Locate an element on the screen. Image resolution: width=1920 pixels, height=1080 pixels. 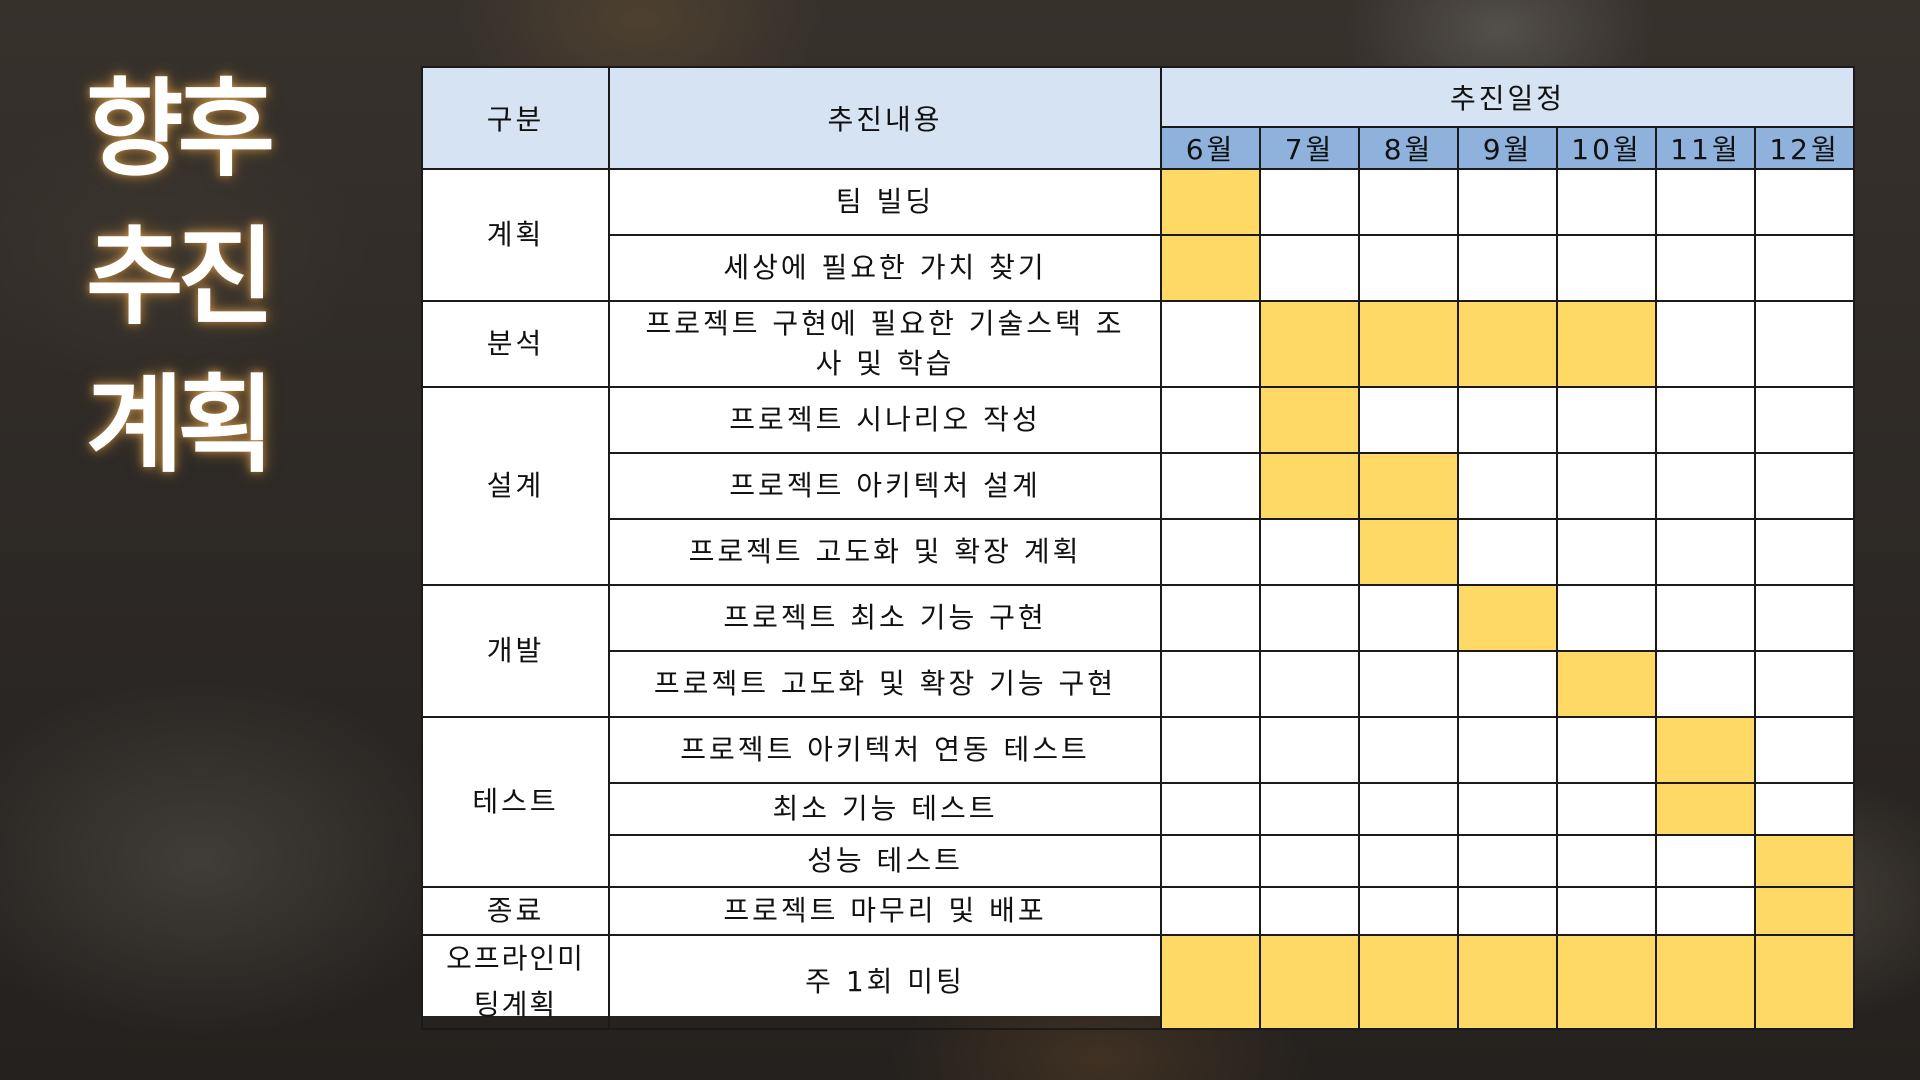
month-row: 6월 7월 8월 9월 10월 11월 12월 is located at coordinates (1139, 148).